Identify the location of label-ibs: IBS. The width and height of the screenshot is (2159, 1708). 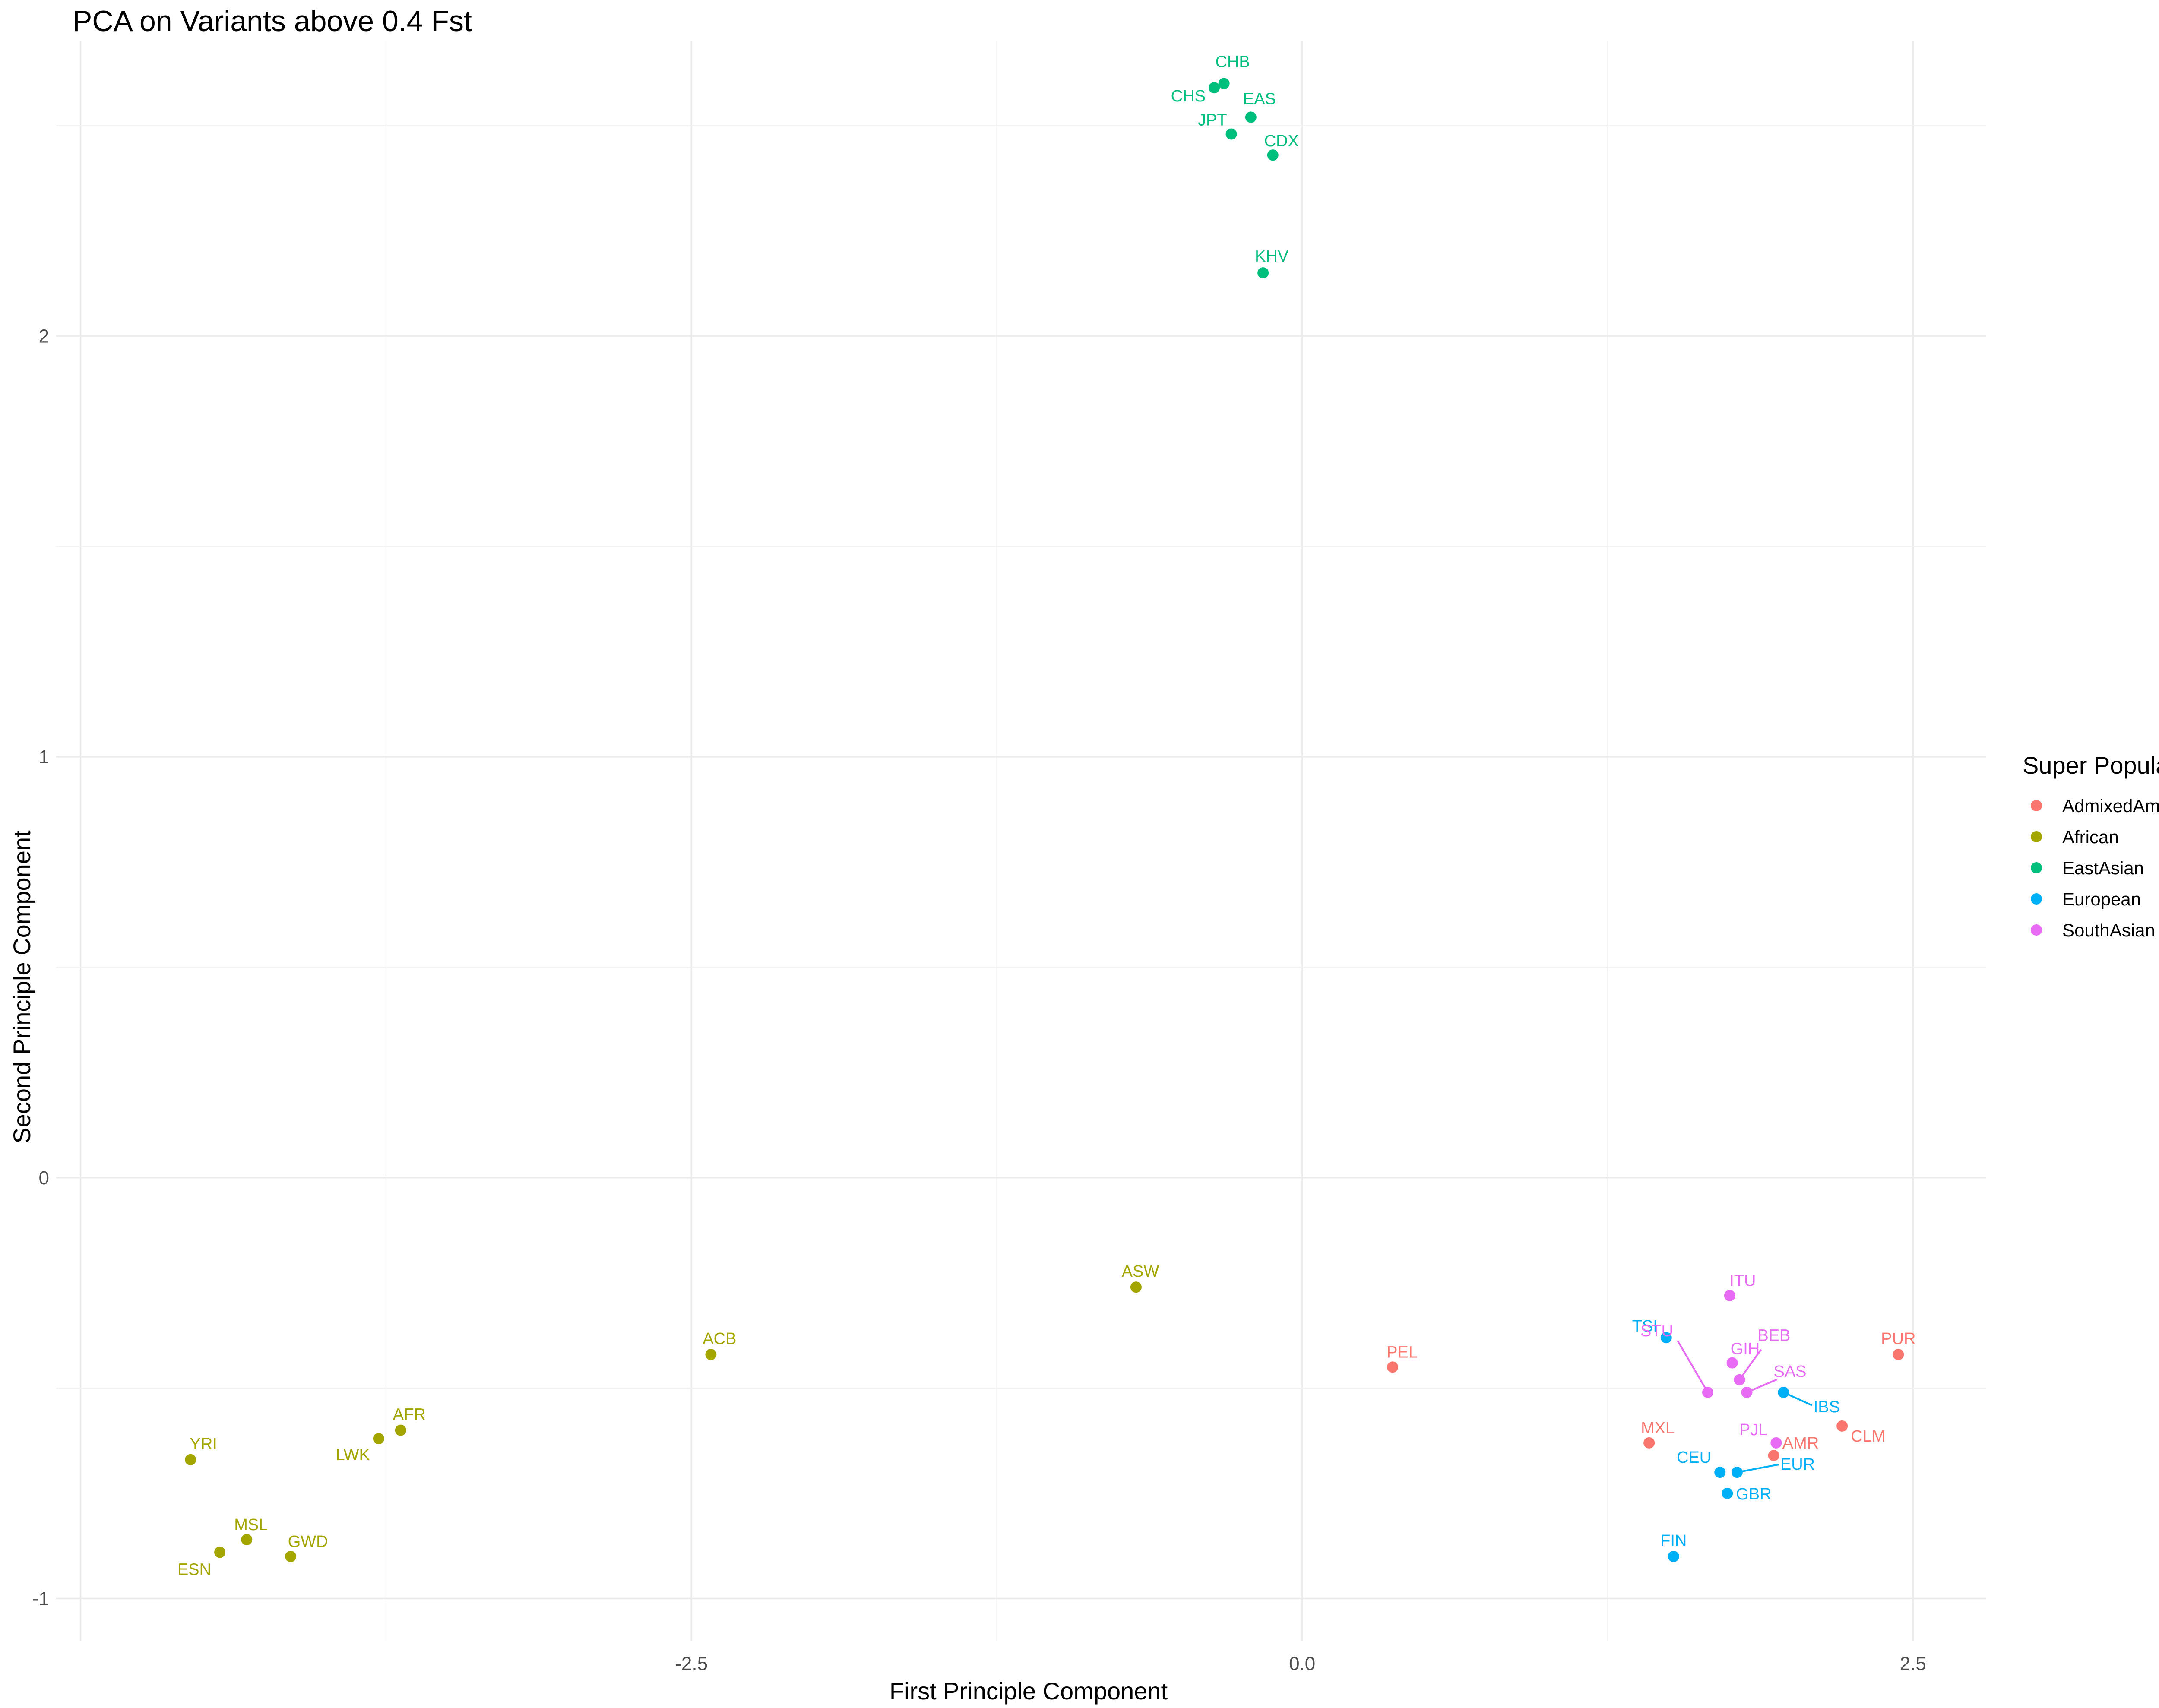
(1827, 1407).